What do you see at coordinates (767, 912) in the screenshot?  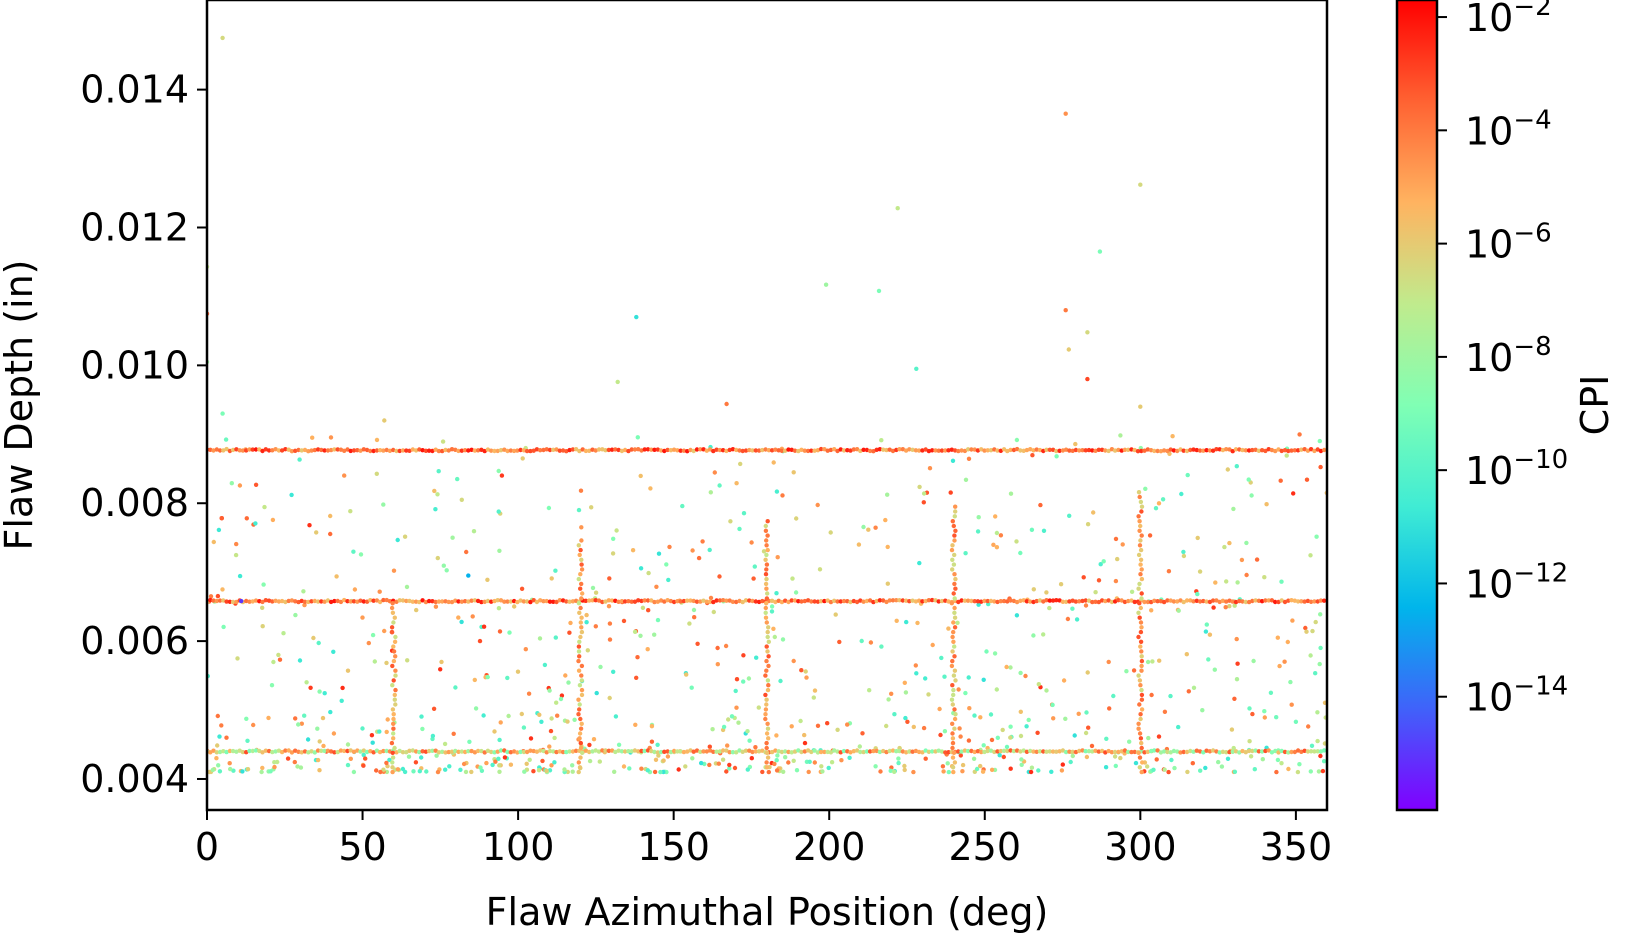 I see `x-axis-title: Flaw Azimuthal Position (deg)` at bounding box center [767, 912].